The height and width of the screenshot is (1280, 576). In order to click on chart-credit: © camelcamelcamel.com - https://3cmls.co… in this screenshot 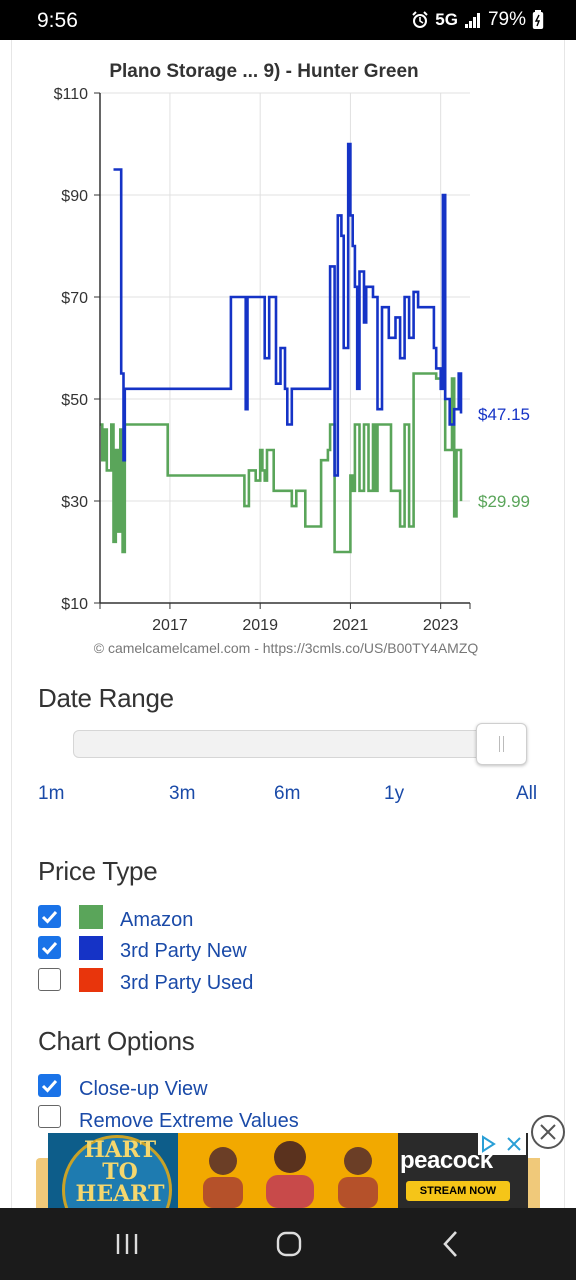, I will do `click(286, 648)`.